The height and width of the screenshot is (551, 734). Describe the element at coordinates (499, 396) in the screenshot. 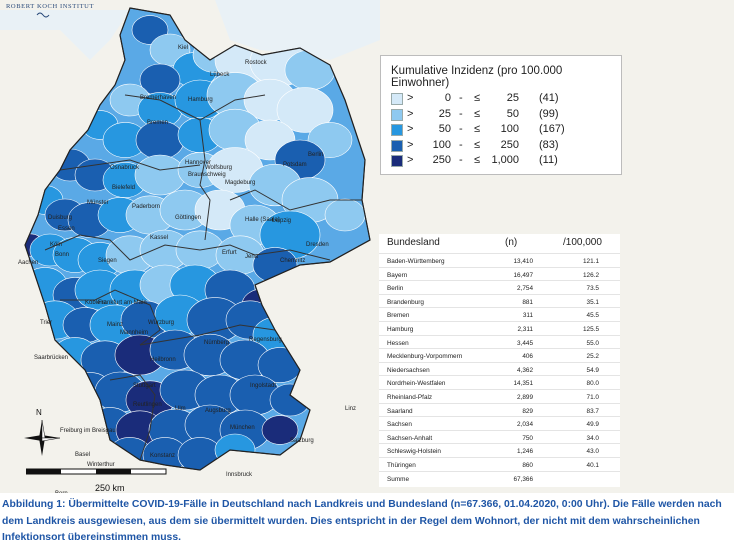

I see `table-row: Rheinland-Pfalz 2,899 71.0` at that location.